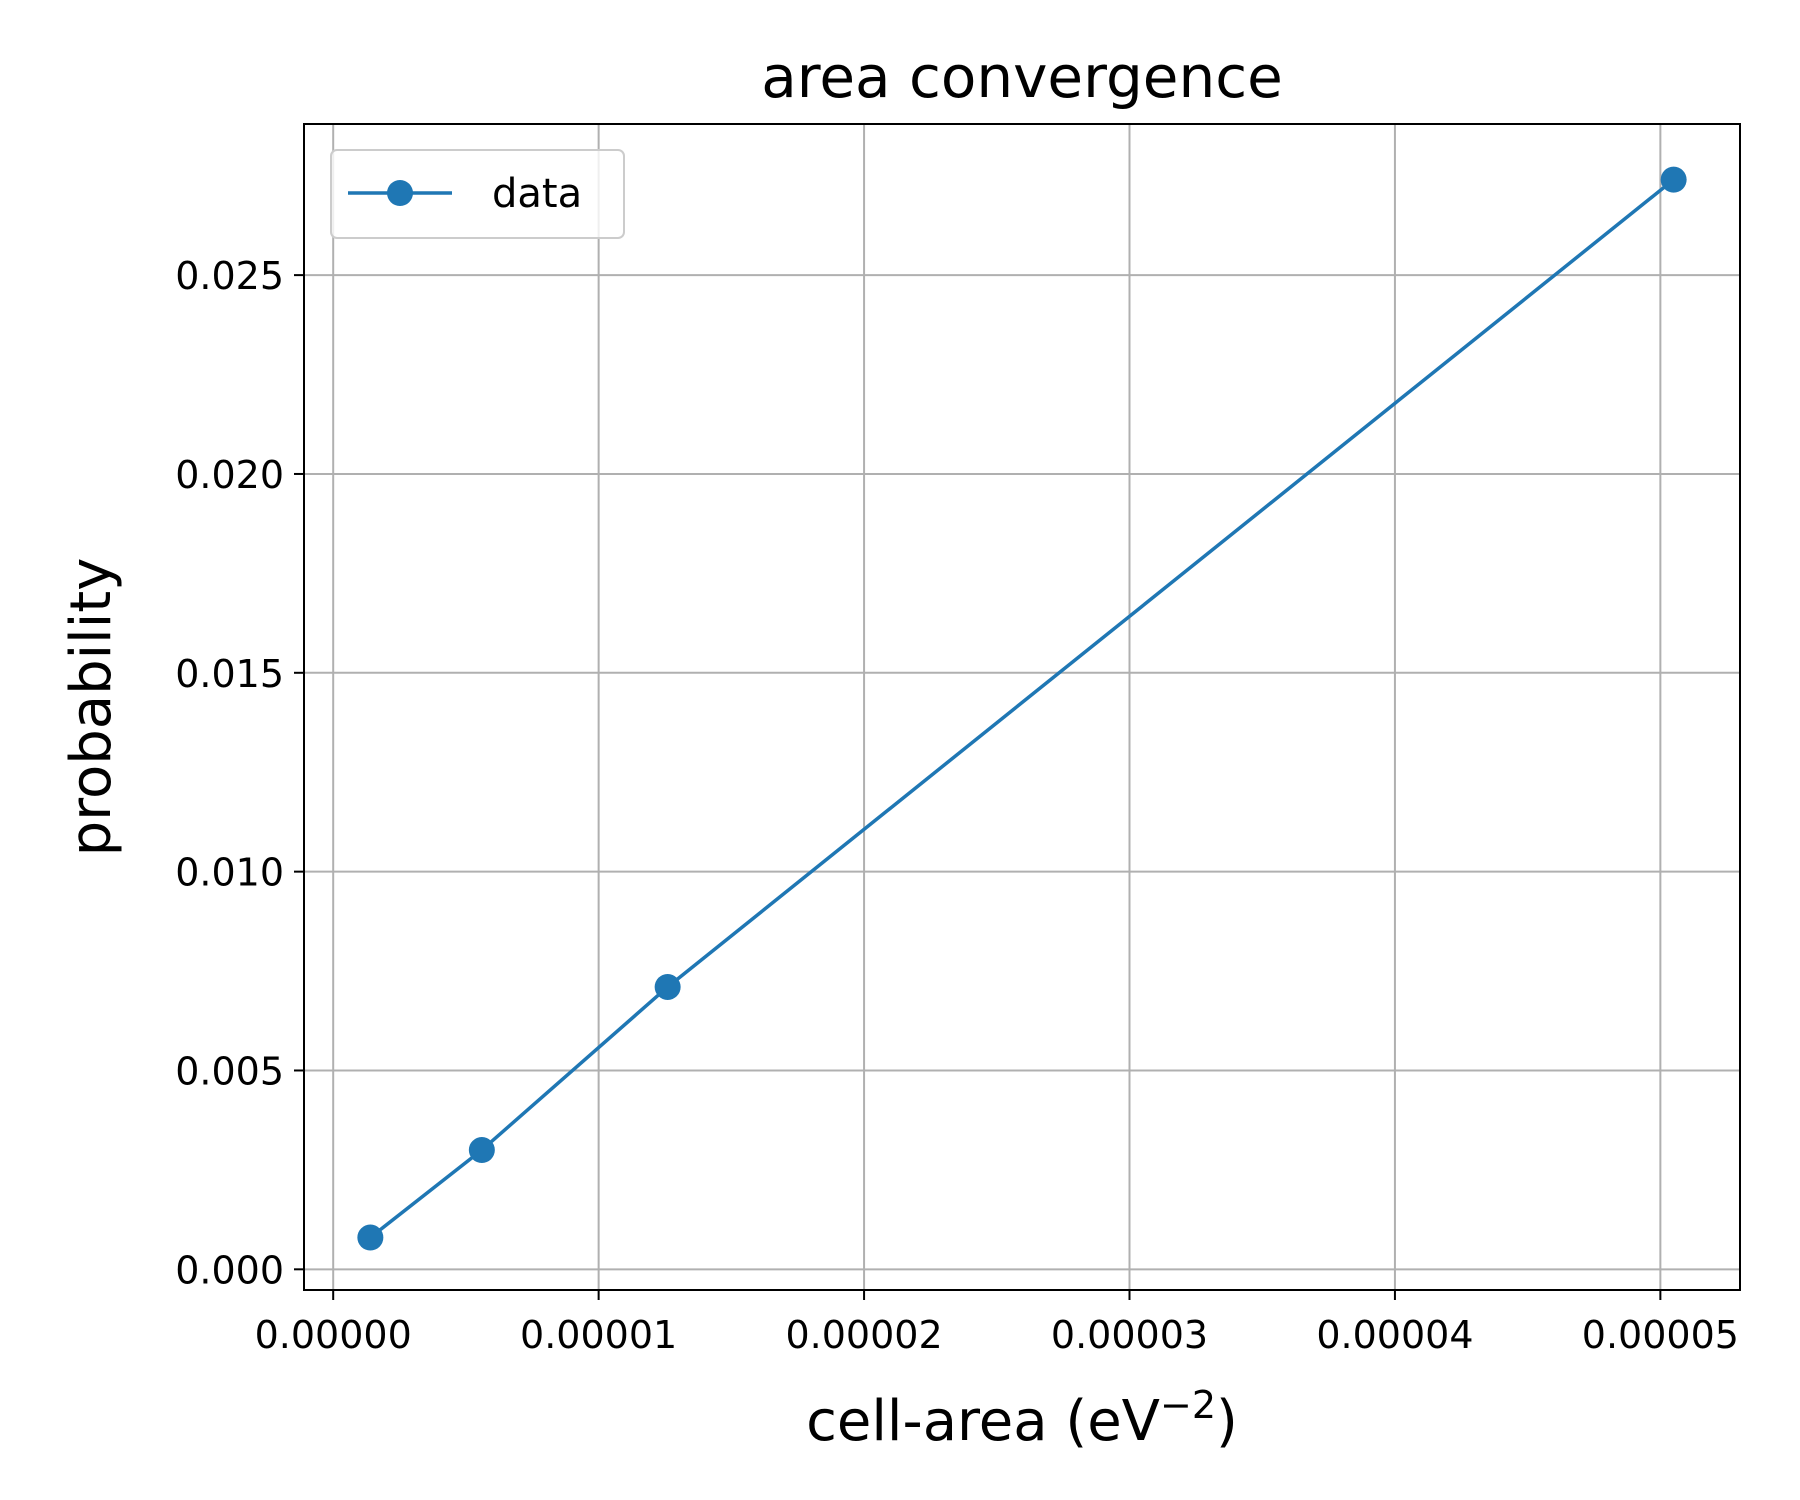  What do you see at coordinates (1660, 1335) in the screenshot?
I see `x-tick-label: 0.00005` at bounding box center [1660, 1335].